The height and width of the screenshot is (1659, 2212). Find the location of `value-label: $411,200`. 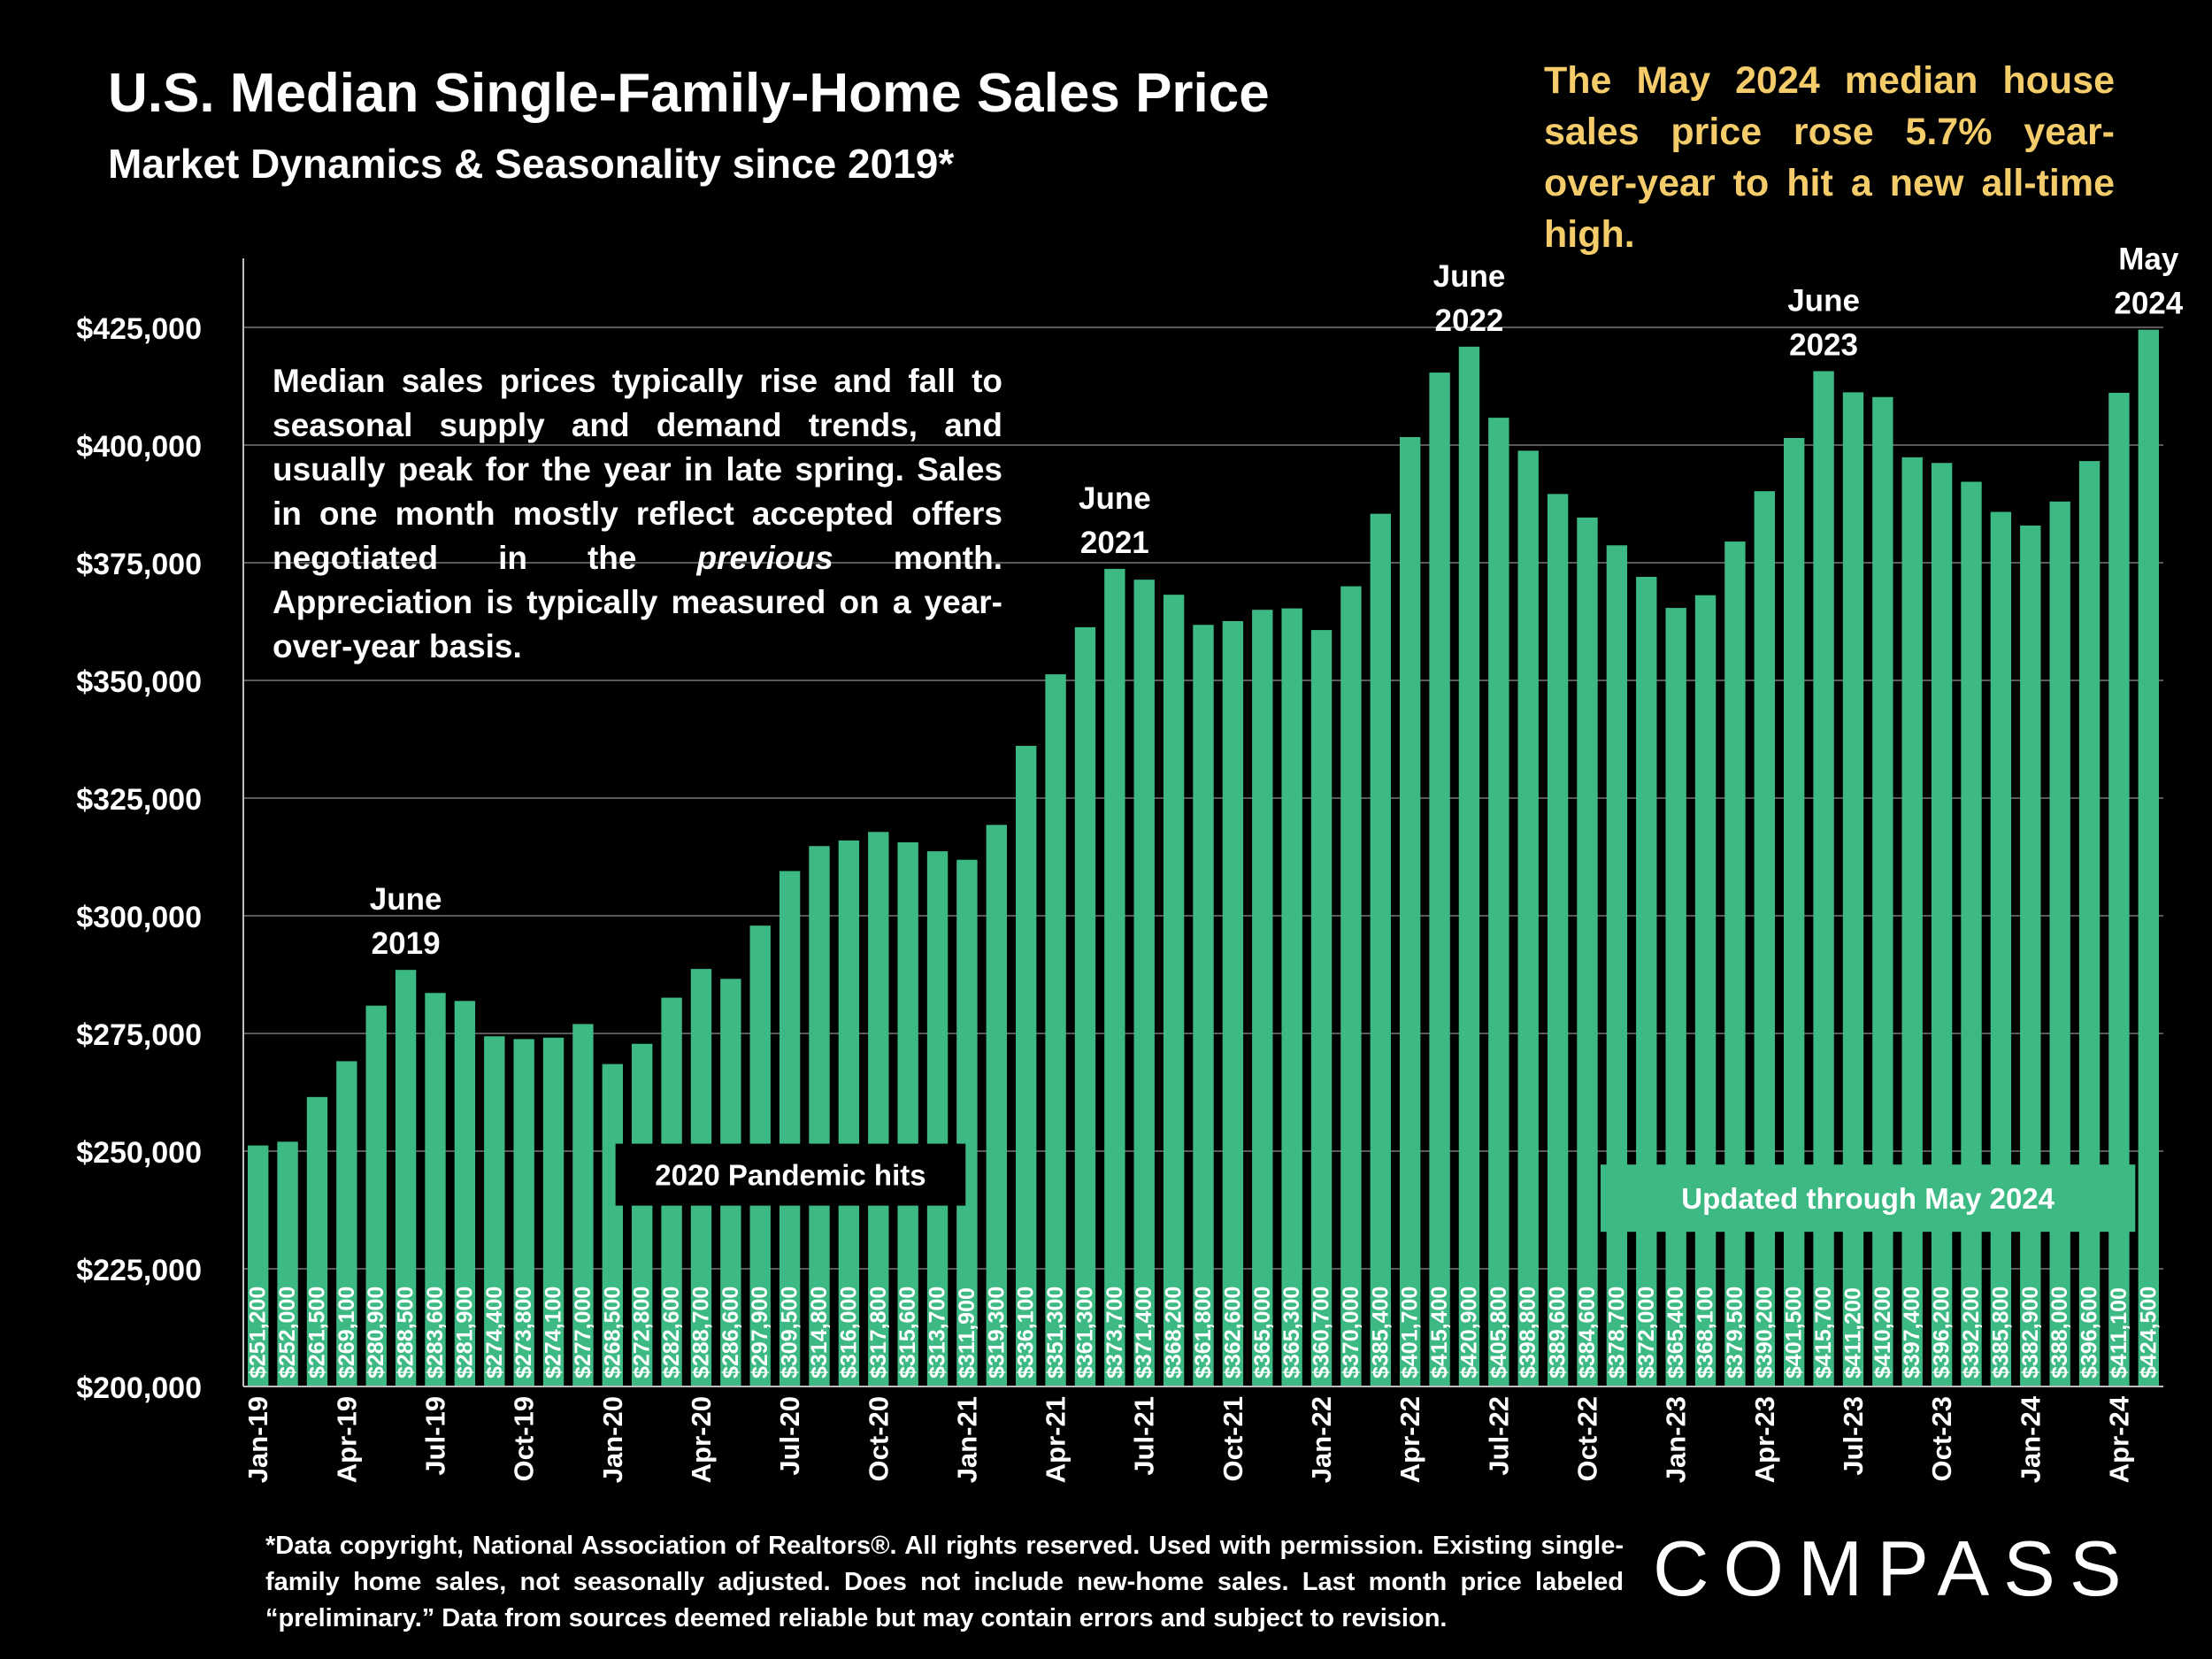

value-label: $411,200 is located at coordinates (1853, 1333).